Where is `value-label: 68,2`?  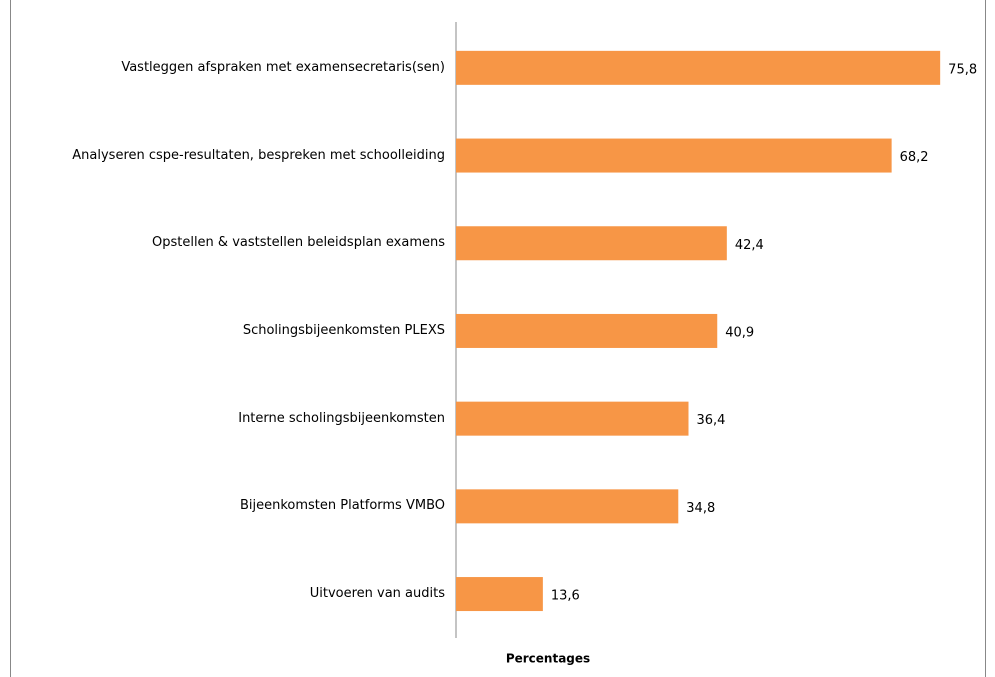 value-label: 68,2 is located at coordinates (914, 157).